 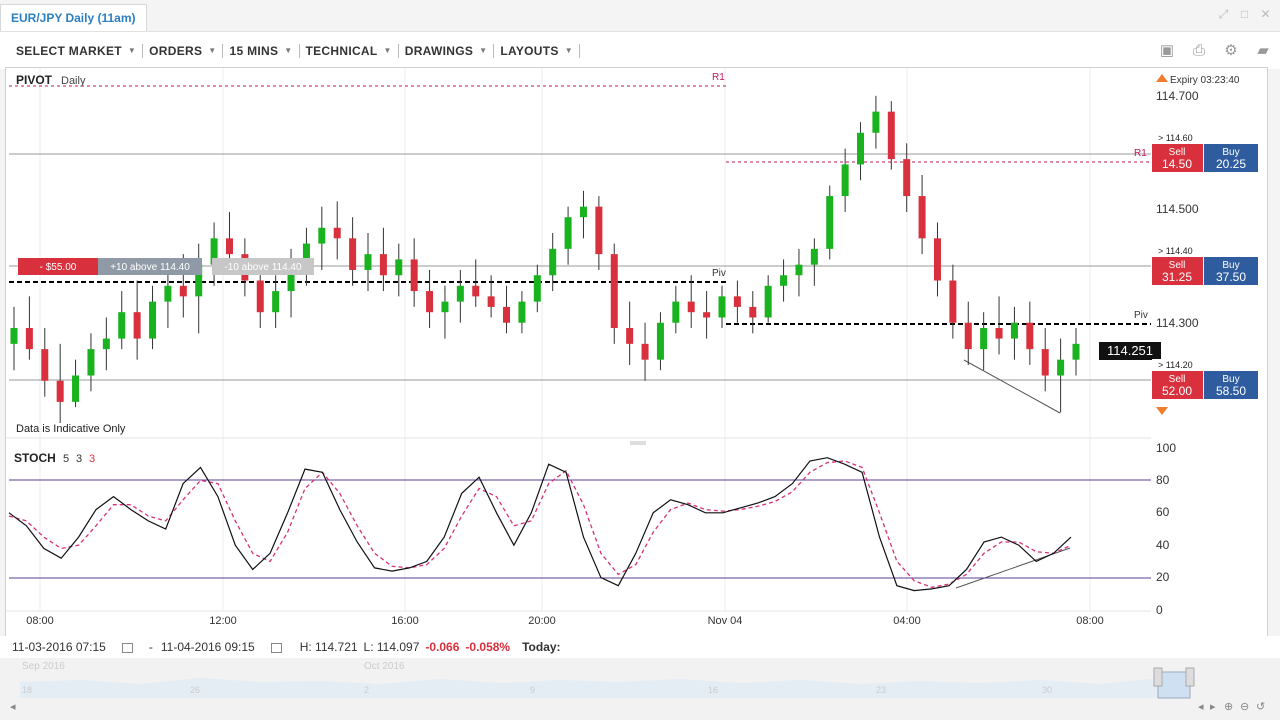 What do you see at coordinates (1263, 50) in the screenshot?
I see `comment-icon: ▰` at bounding box center [1263, 50].